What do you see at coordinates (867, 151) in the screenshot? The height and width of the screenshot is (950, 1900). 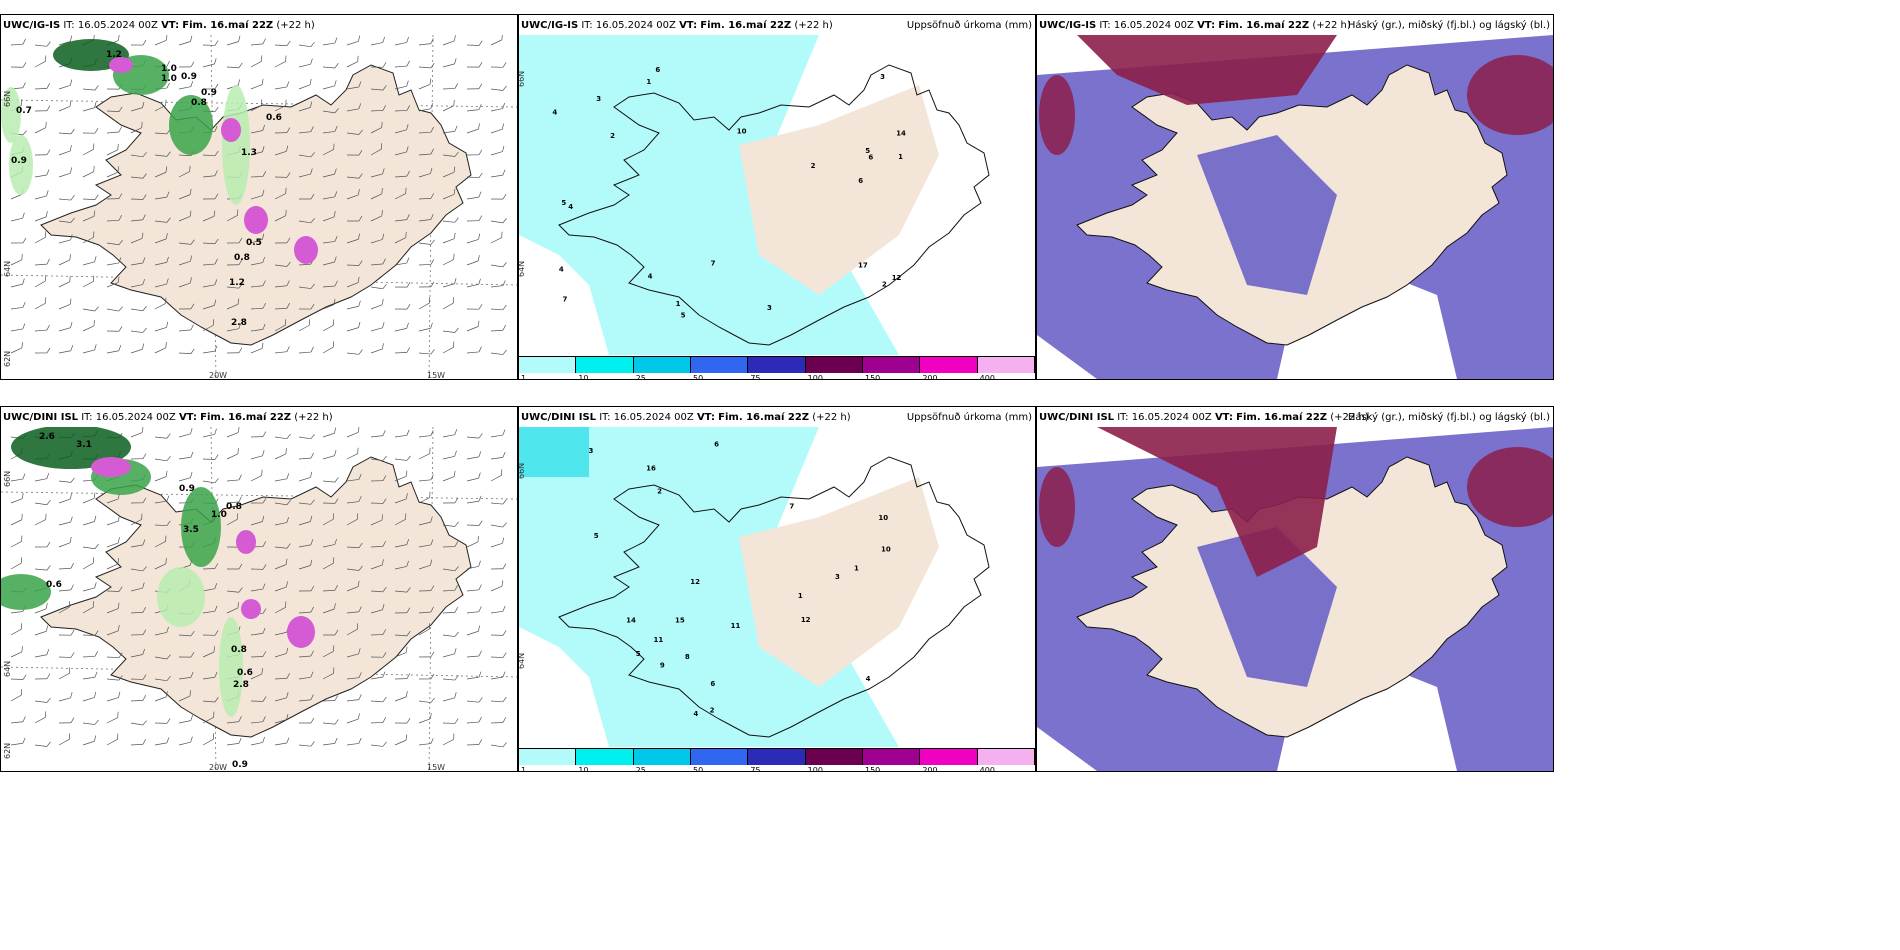 I see `precip-total-label: 5` at bounding box center [867, 151].